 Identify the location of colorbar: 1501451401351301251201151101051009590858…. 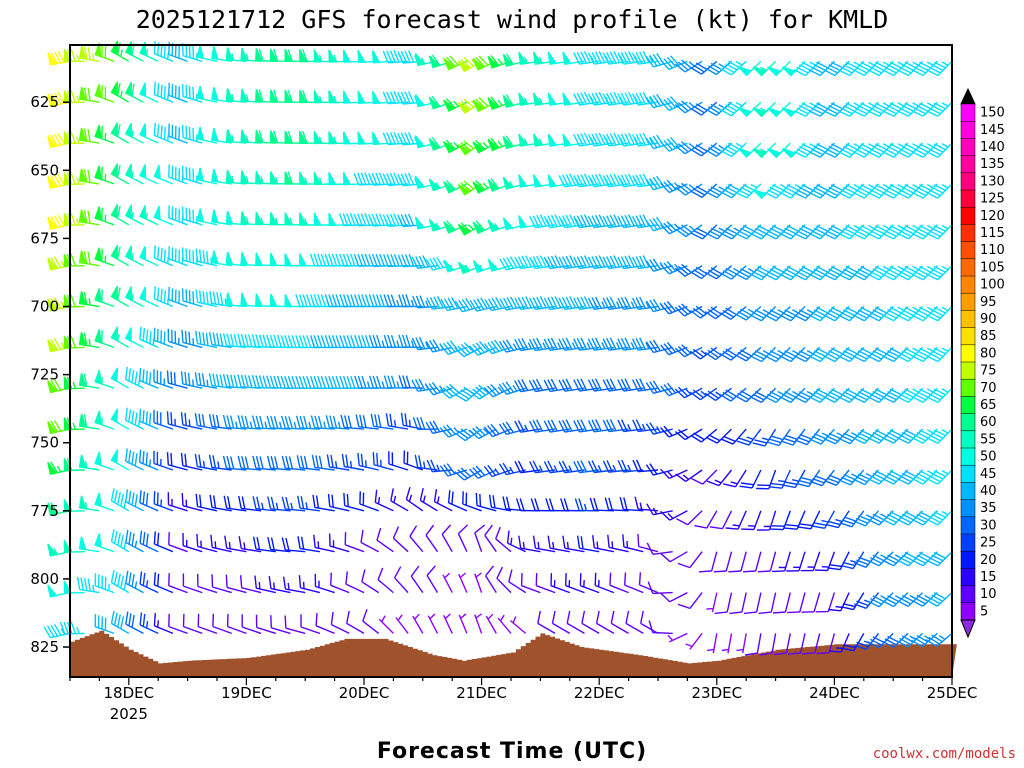
(982, 363).